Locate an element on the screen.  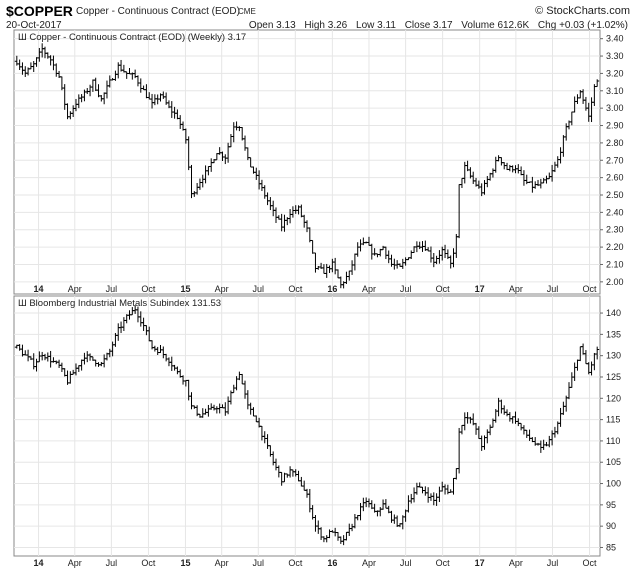
y-tick-label: 3.00 is located at coordinates (615, 108).